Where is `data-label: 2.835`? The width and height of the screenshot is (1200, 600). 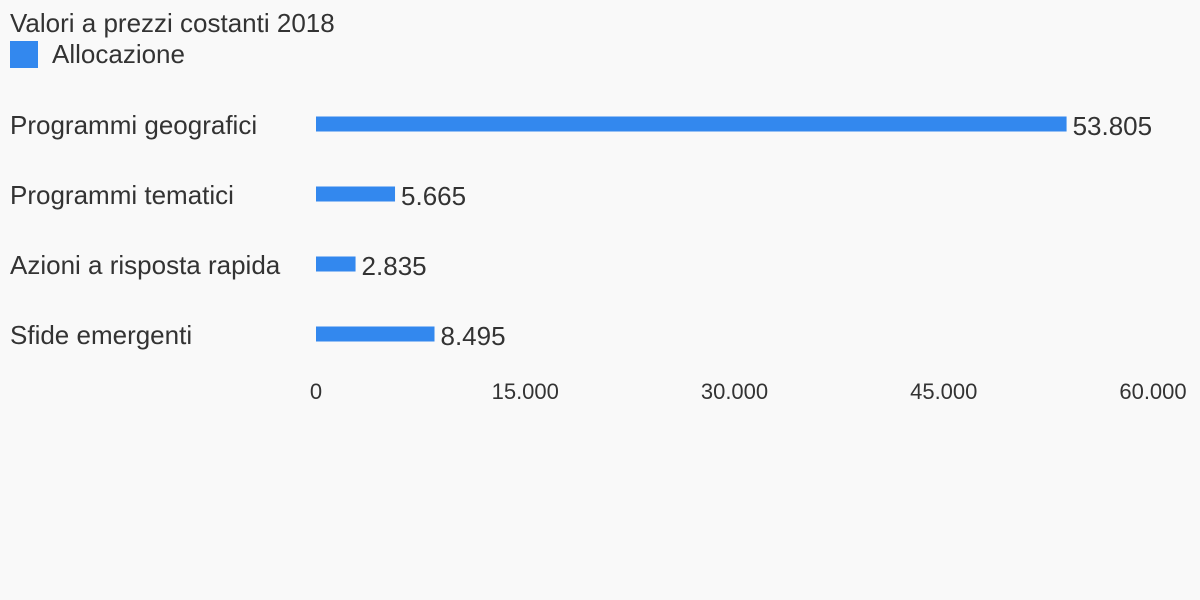
data-label: 2.835 is located at coordinates (394, 266).